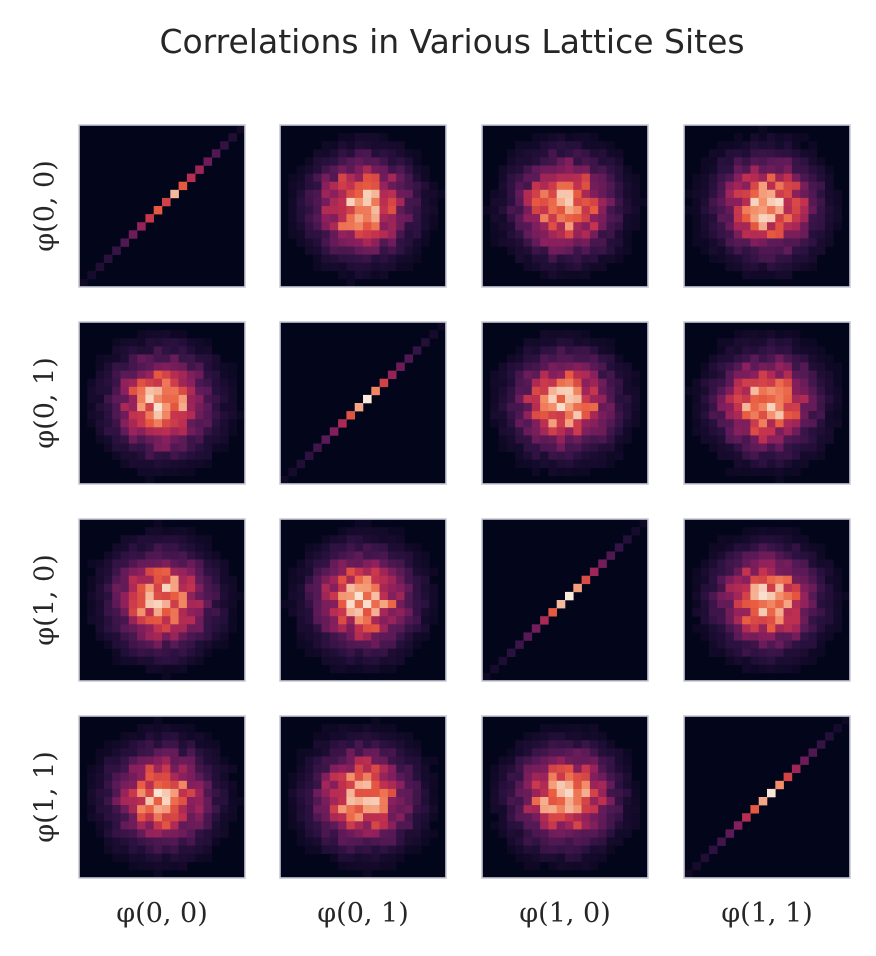 This screenshot has height=956, width=876. What do you see at coordinates (565, 600) in the screenshot?
I see `heatmap-panel-r2-c2` at bounding box center [565, 600].